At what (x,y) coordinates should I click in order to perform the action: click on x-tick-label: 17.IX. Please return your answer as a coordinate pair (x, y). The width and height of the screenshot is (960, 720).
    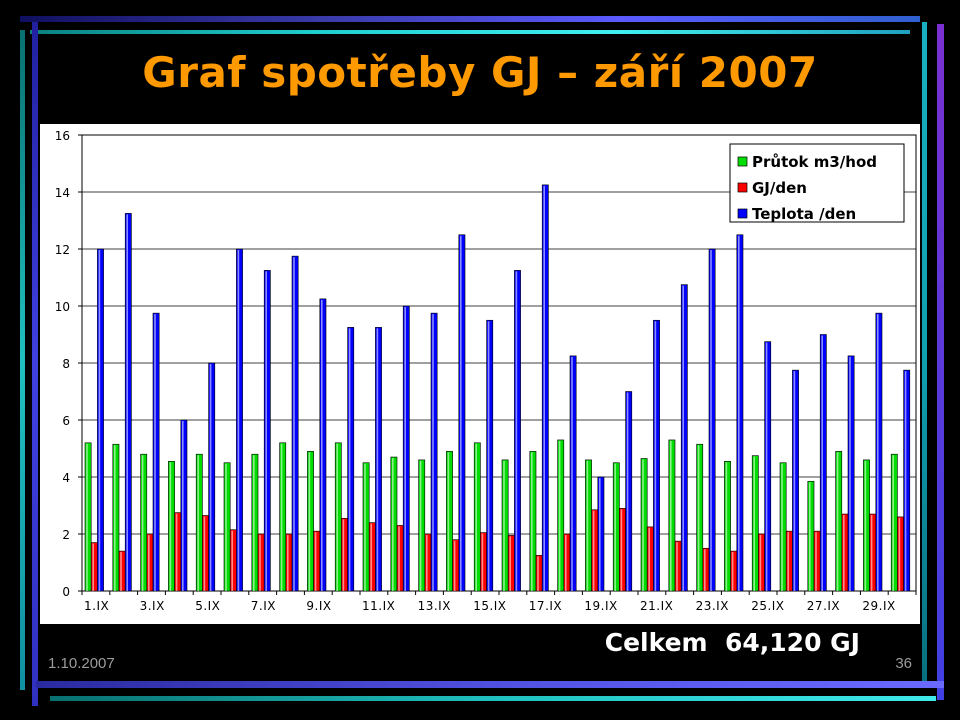
    Looking at the image, I should click on (545, 606).